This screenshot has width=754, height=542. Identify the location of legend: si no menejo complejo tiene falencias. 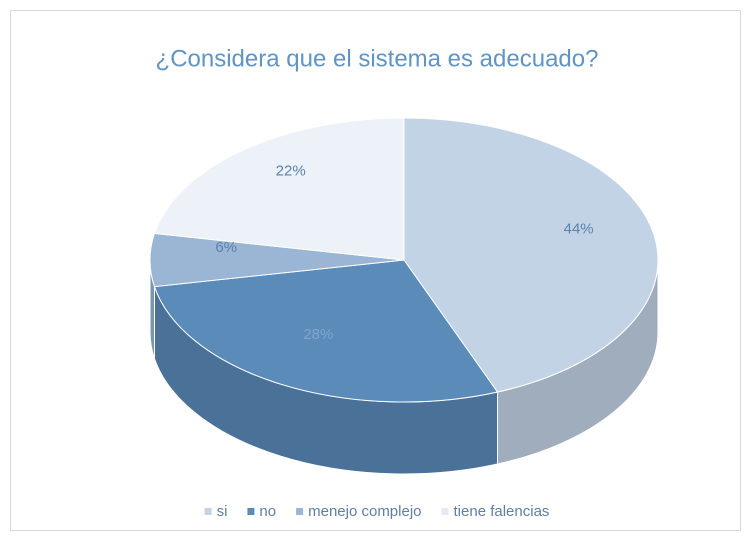
(377, 511).